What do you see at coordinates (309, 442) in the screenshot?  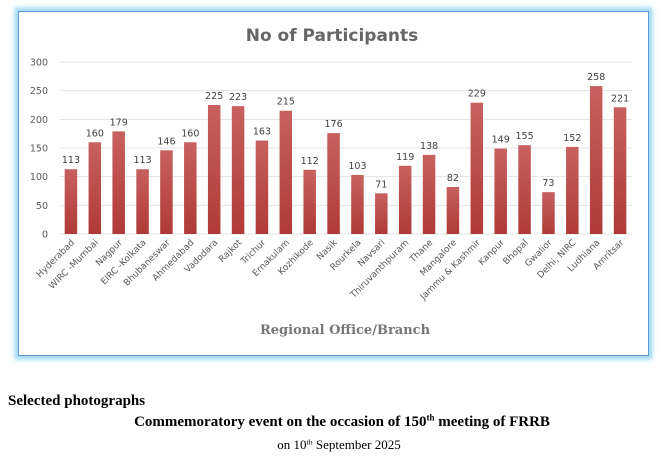 I see `date-caption-sup: th` at bounding box center [309, 442].